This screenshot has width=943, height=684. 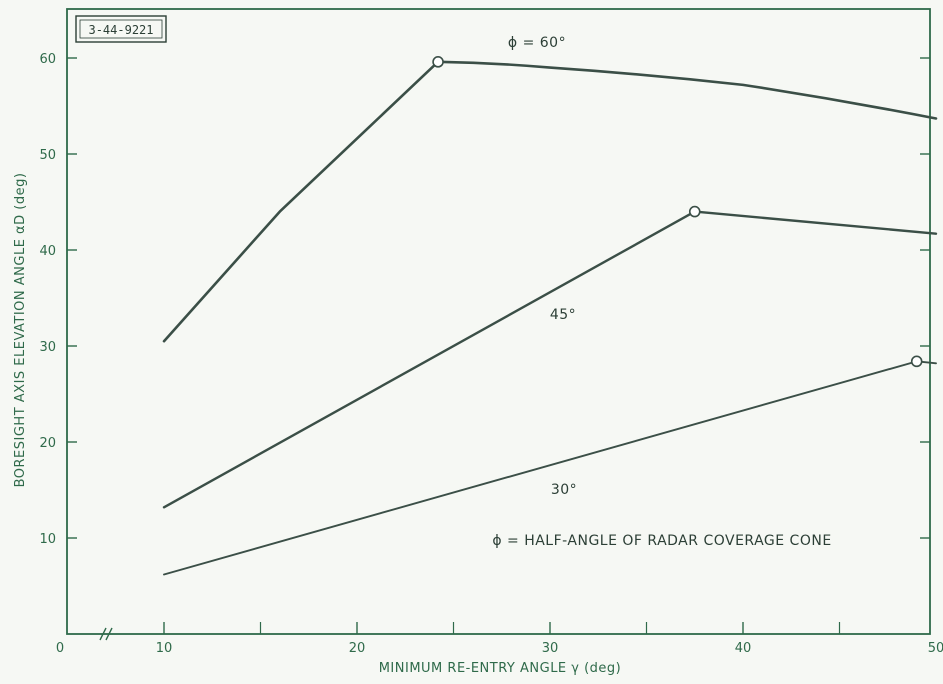 I want to click on x-tick-label: 50, so click(x=935, y=648).